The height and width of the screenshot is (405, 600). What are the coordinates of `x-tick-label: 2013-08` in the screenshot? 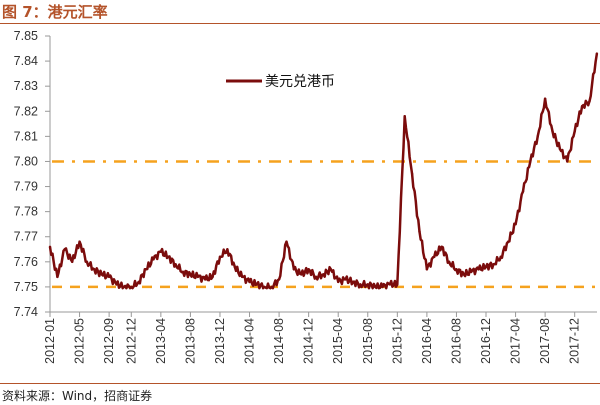 It's located at (190, 341).